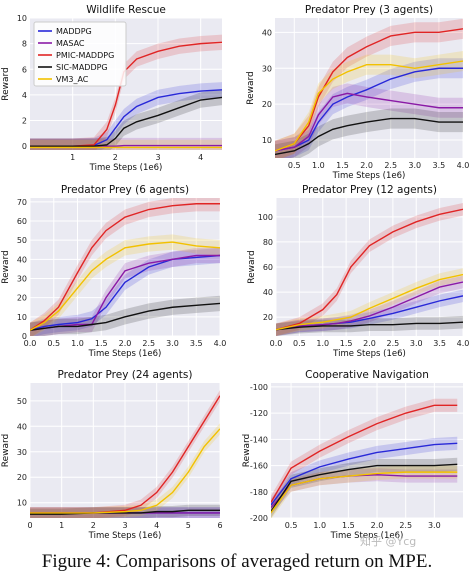 Image resolution: width=474 pixels, height=579 pixels. I want to click on chart-title: Predator Prey (6 agents), so click(125, 190).